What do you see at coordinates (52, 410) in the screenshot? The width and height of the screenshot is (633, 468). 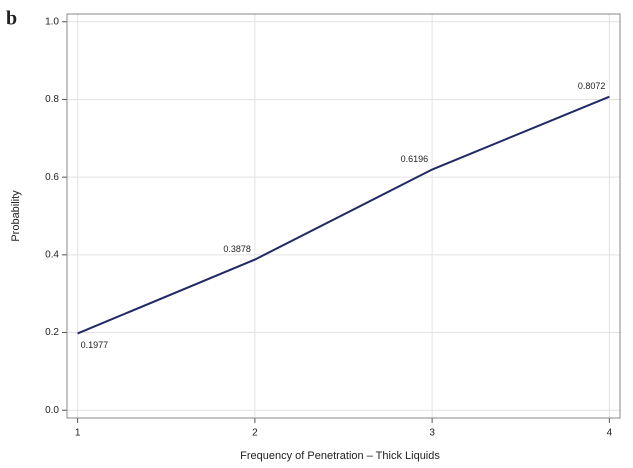 I see `y-tick-label: 0.0` at bounding box center [52, 410].